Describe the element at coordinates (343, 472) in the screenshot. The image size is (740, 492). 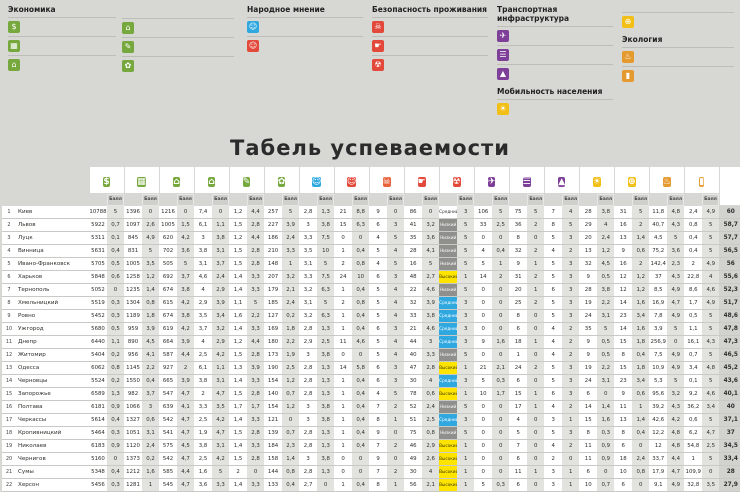
I see `metric-value-cell: 0` at that location.